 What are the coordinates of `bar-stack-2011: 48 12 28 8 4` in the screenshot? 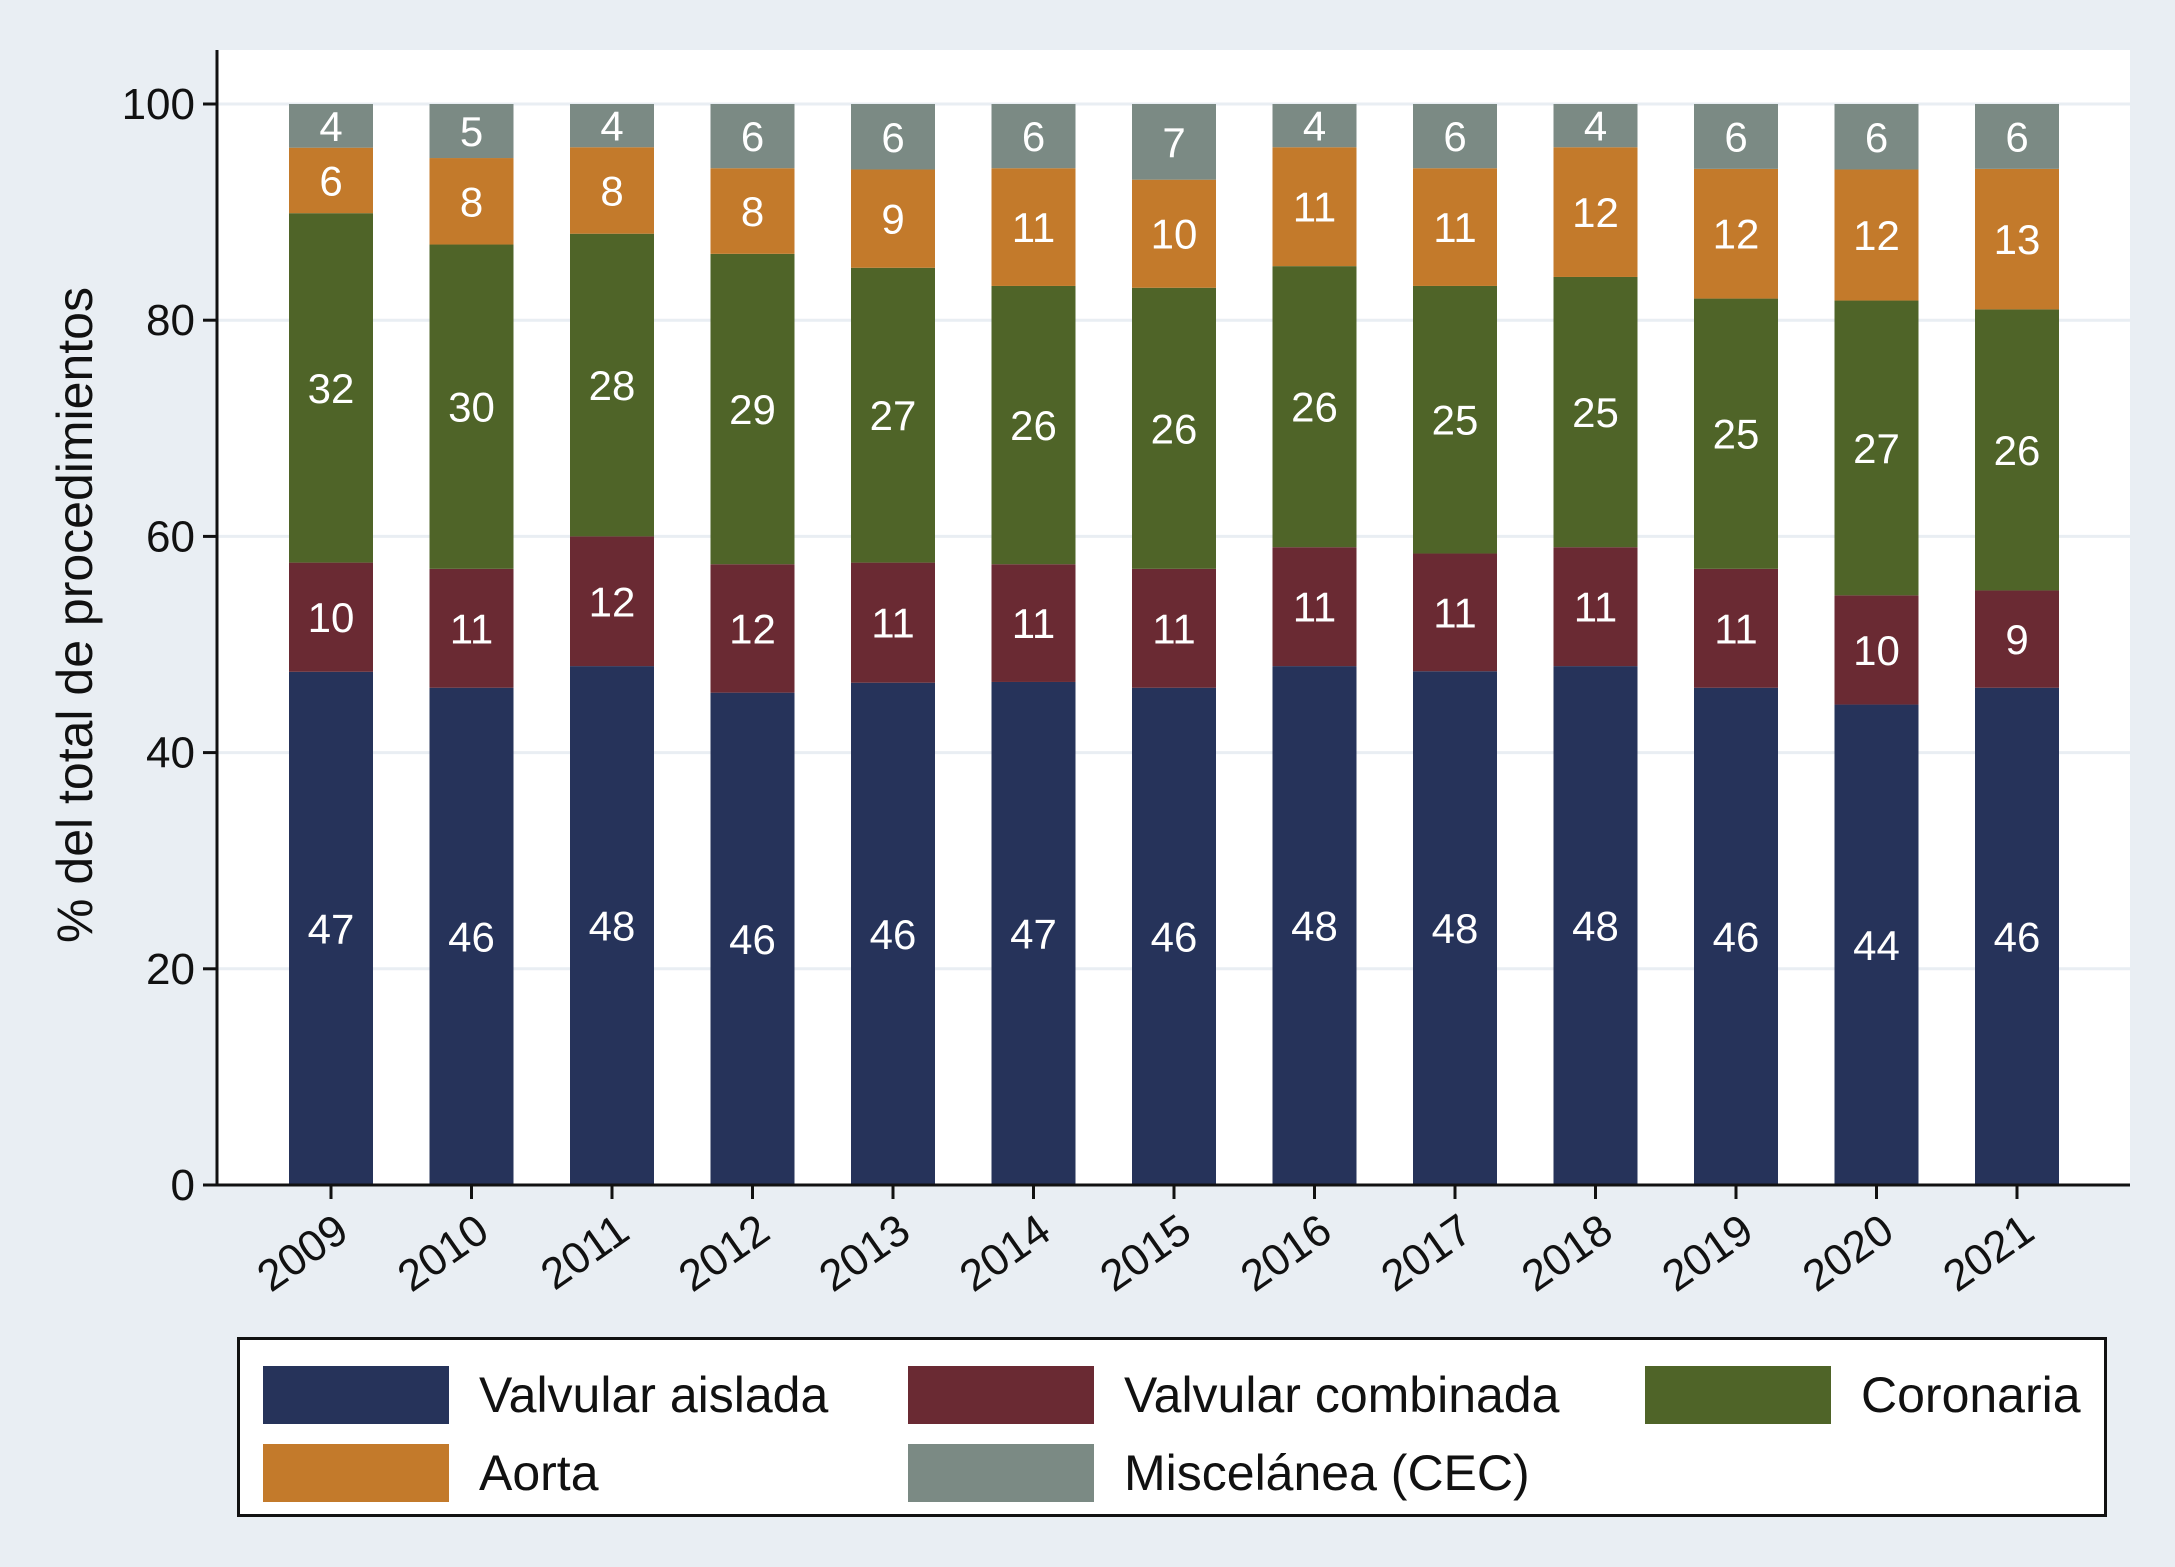 It's located at (612, 644).